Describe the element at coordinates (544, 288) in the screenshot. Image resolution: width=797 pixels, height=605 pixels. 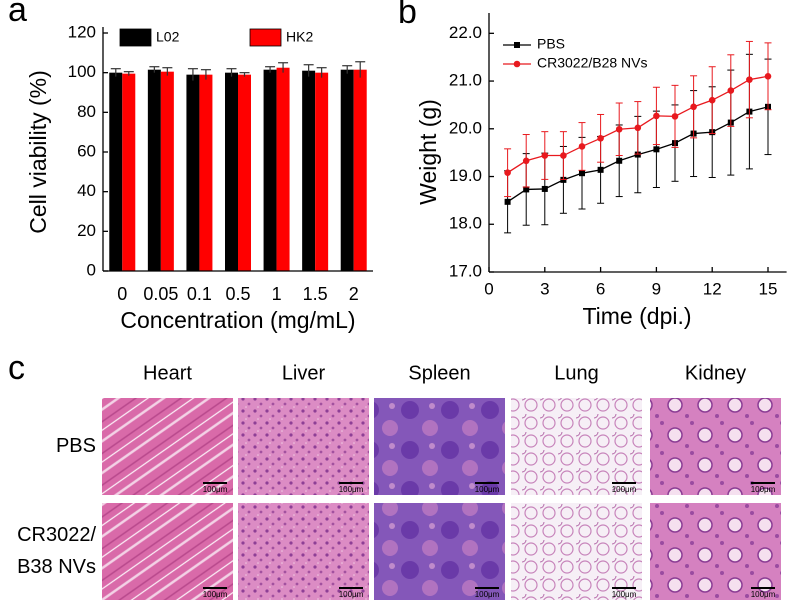
I see `x-tick-label: 3` at that location.